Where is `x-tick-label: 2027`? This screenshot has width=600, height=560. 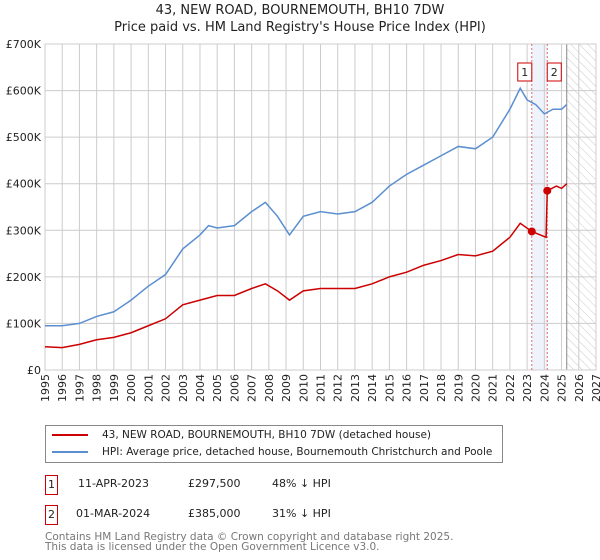
x-tick-label: 2027 is located at coordinates (595, 388).